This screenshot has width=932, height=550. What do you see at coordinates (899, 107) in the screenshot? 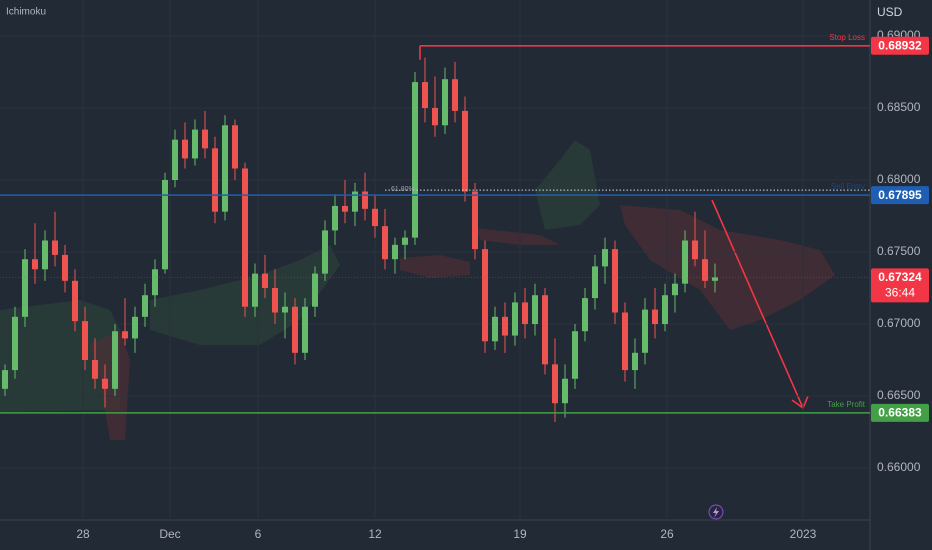
I see `y-tick-label: 0.68500` at bounding box center [899, 107].